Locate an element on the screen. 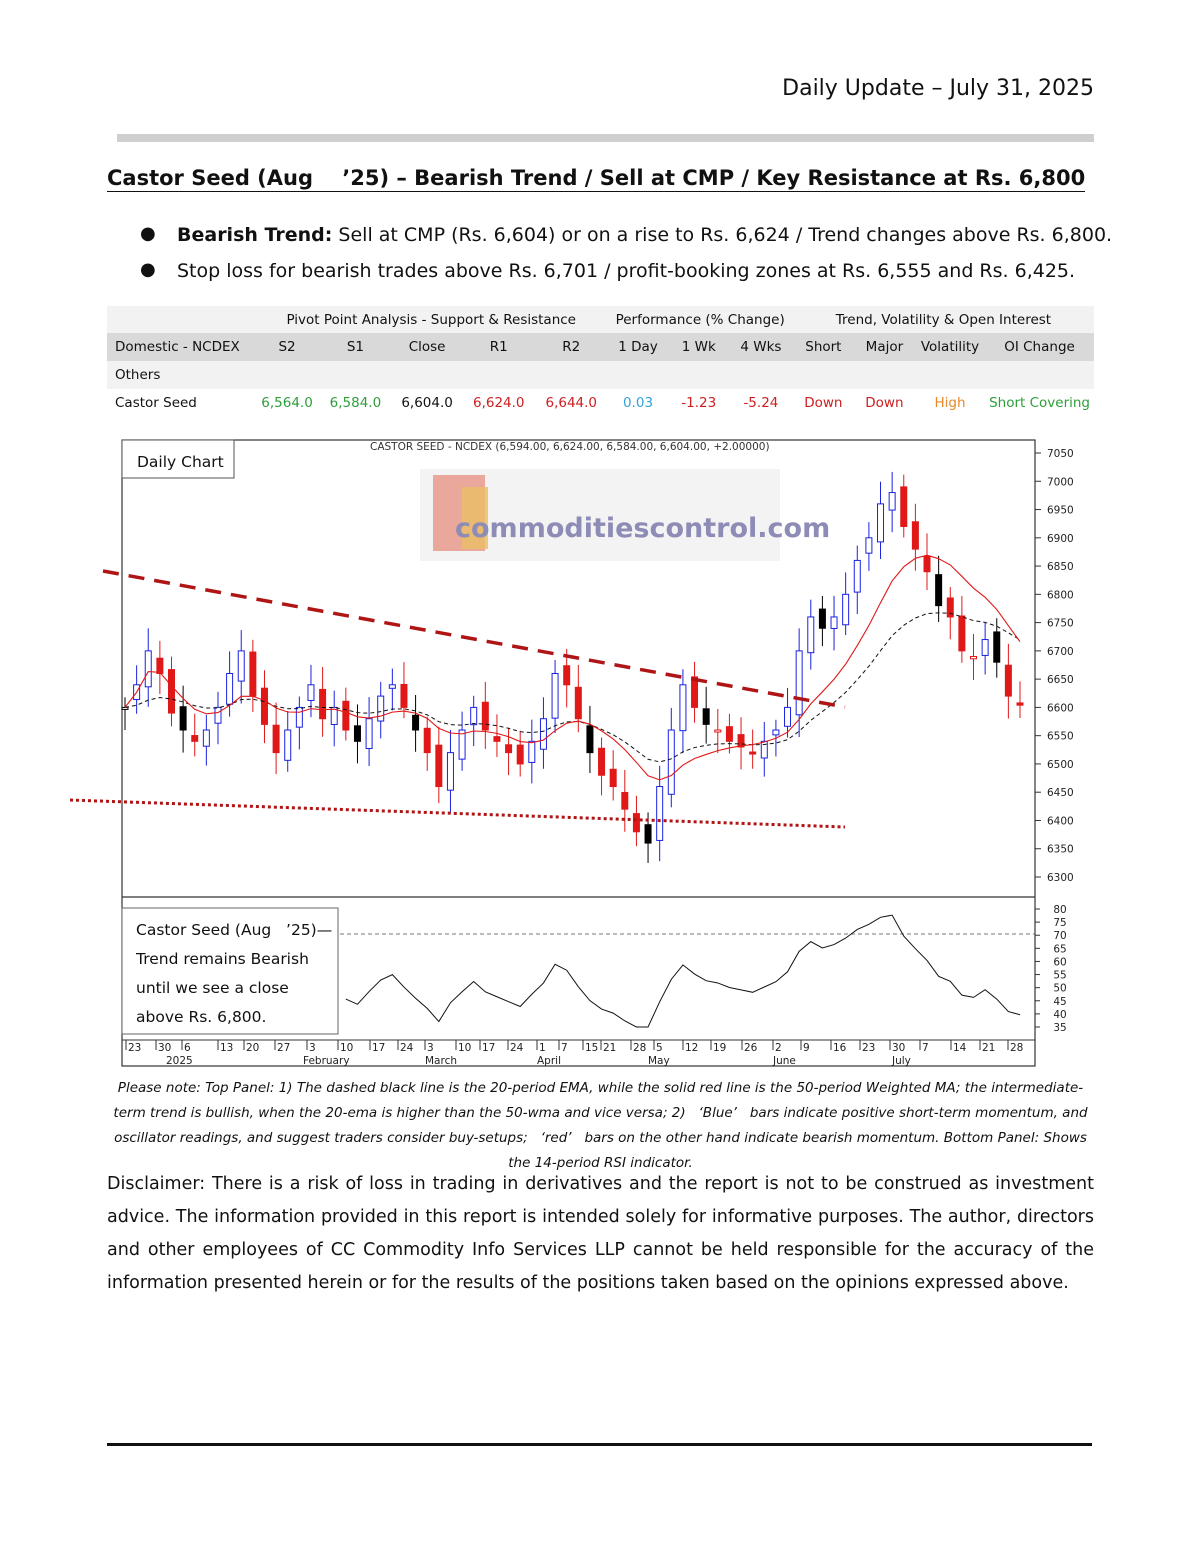  rsi-tick-label: 40 is located at coordinates (1059, 1015).